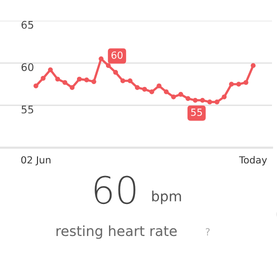 The image size is (277, 278). I want to click on text: 60, so click(115, 190).